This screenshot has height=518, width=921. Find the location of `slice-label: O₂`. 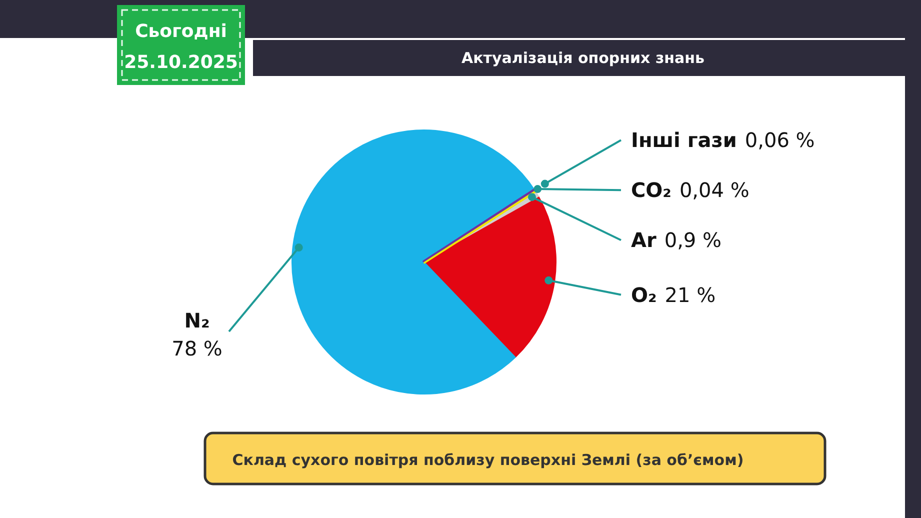

slice-label: O₂ is located at coordinates (644, 294).